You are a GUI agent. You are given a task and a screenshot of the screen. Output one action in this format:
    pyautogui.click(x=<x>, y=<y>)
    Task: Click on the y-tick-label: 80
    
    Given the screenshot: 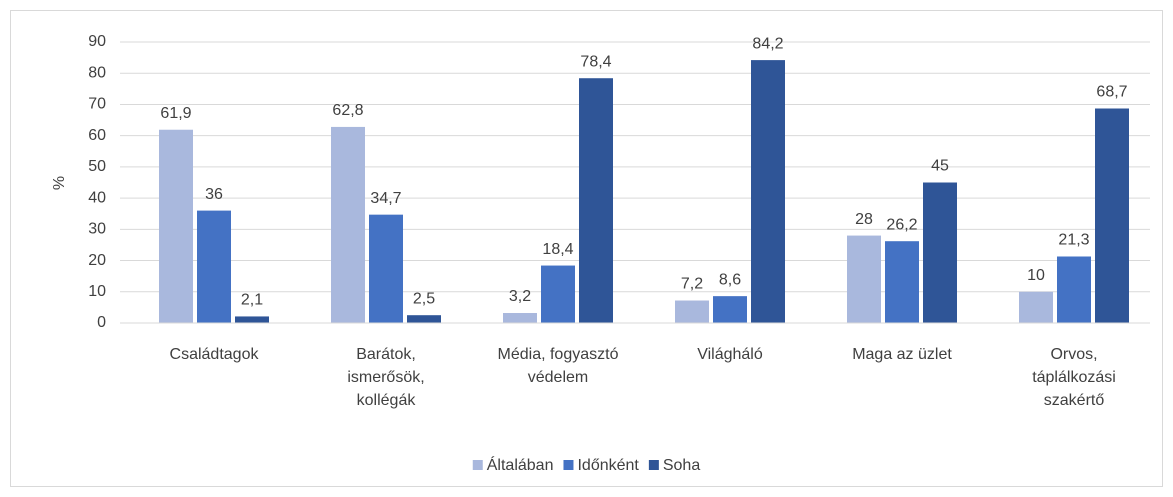 What is the action you would take?
    pyautogui.click(x=97, y=72)
    